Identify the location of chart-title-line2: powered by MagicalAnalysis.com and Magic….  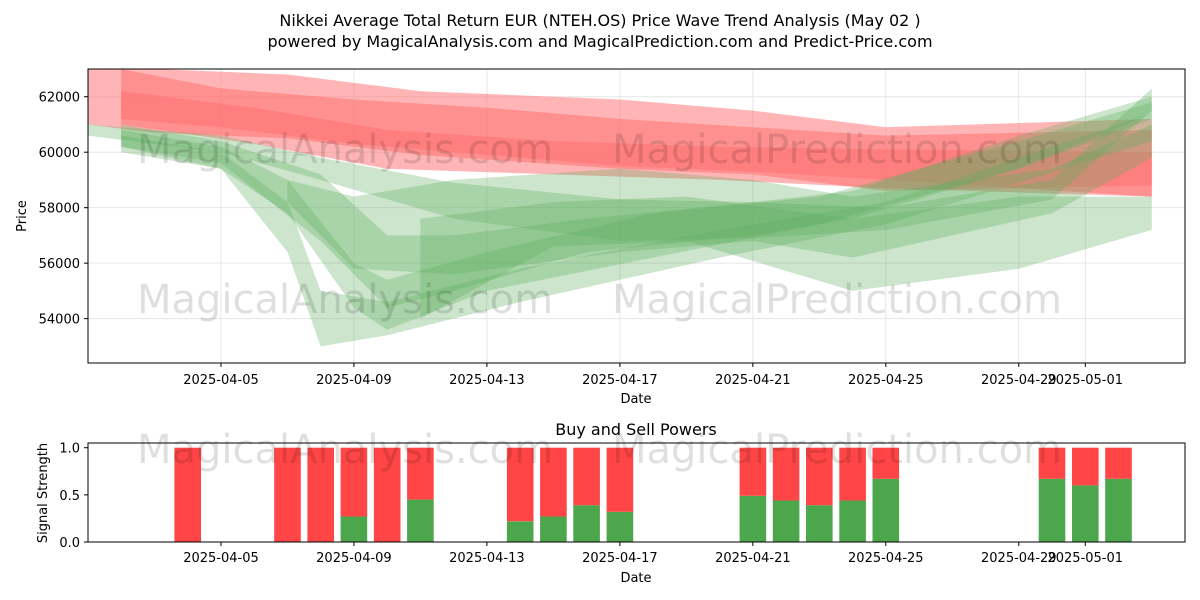
(599, 41).